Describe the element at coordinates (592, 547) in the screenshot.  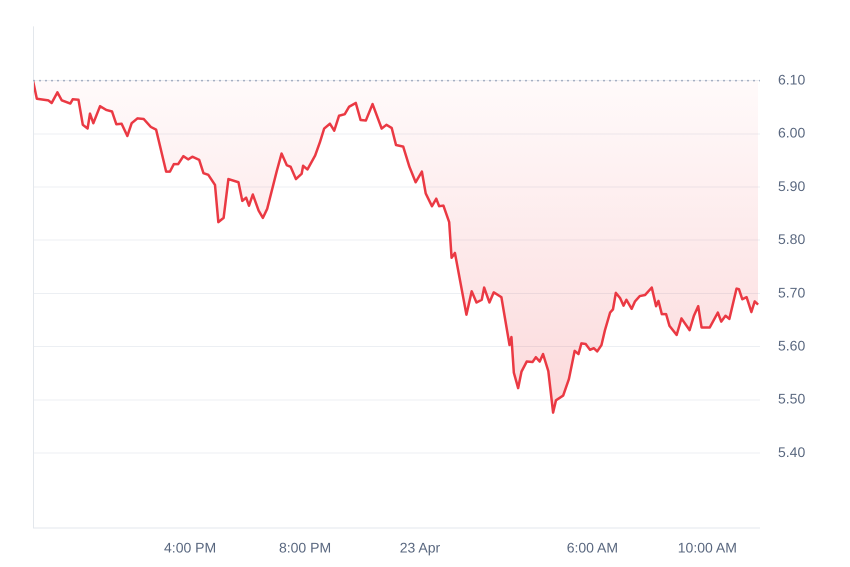
I see `x-tick-label: 6:00 AM` at that location.